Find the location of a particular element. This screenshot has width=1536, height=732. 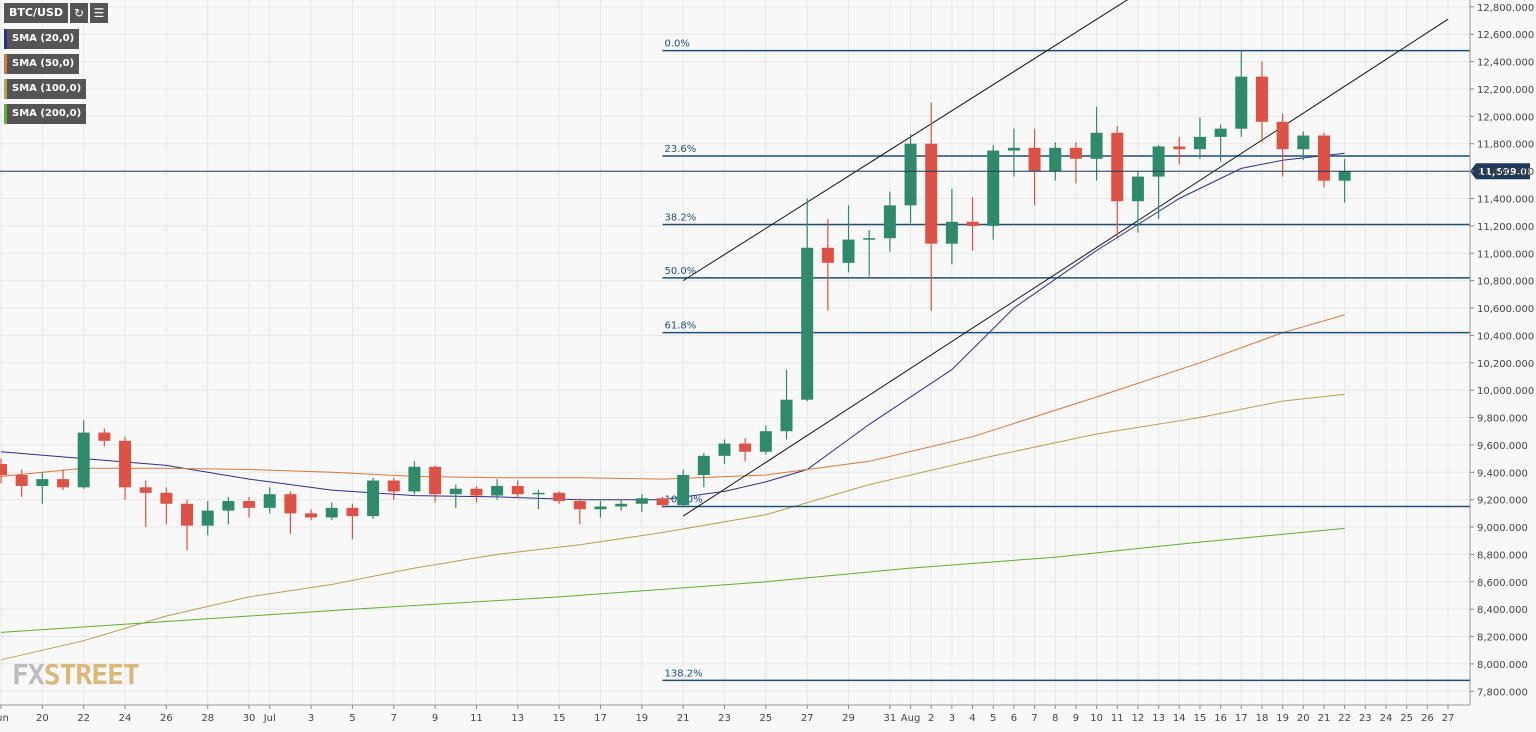

y-tick-label: 12,600.000 is located at coordinates (1505, 35).